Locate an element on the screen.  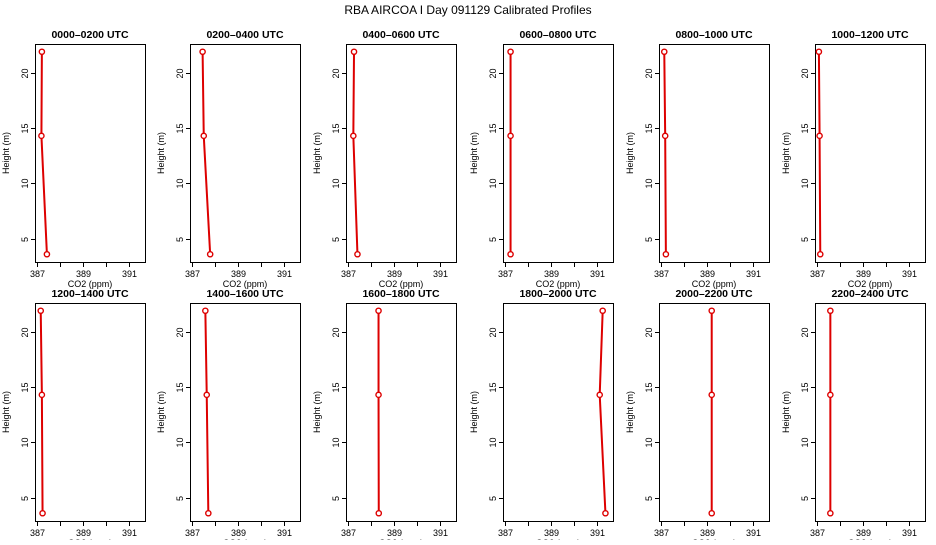
panel-title: 0400–0600 UTC is located at coordinates (400, 35).